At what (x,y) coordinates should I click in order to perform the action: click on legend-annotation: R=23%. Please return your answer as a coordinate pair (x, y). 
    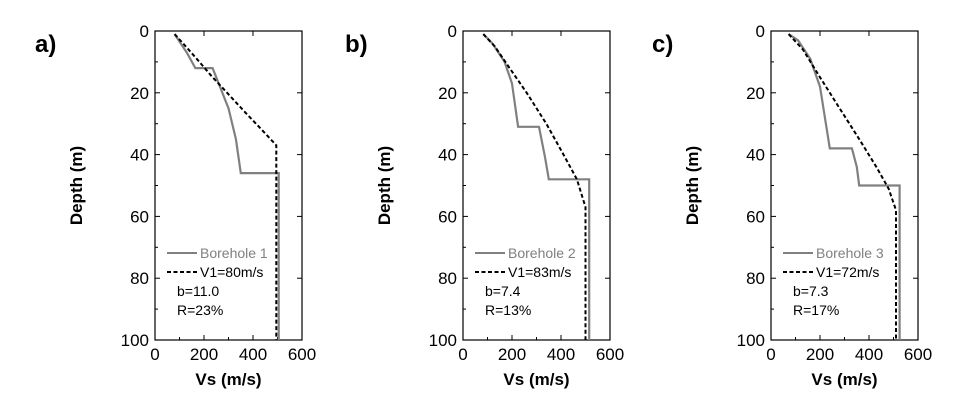
    Looking at the image, I should click on (200, 310).